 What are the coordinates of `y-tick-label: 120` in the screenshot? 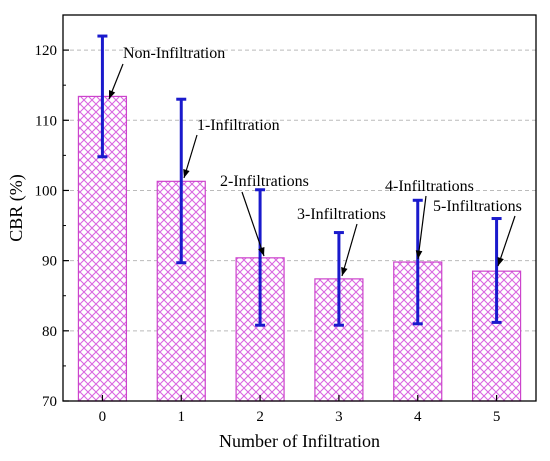 It's located at (46, 51).